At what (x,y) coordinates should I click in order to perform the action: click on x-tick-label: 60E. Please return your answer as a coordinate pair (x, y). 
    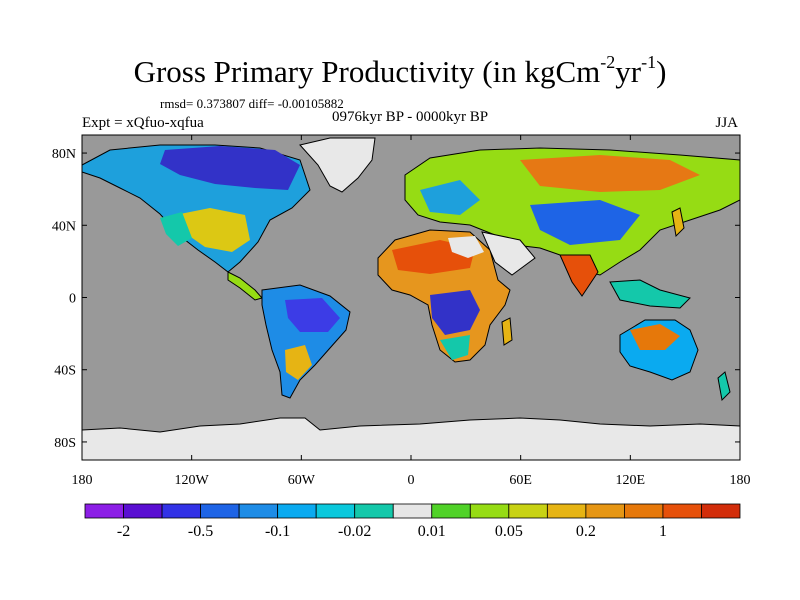
    Looking at the image, I should click on (520, 480).